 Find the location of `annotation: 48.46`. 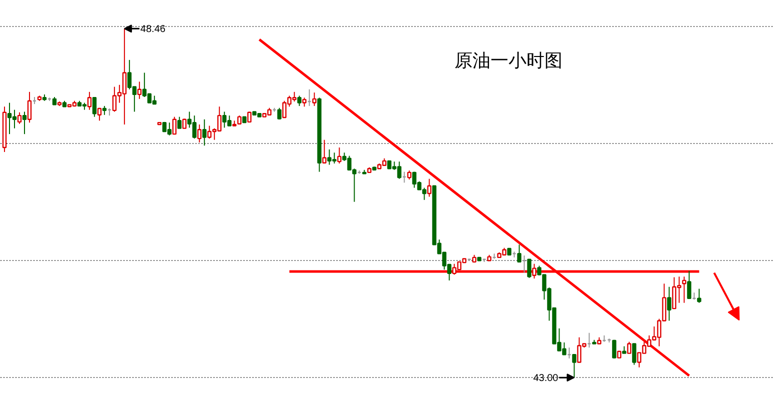

annotation: 48.46 is located at coordinates (153, 30).